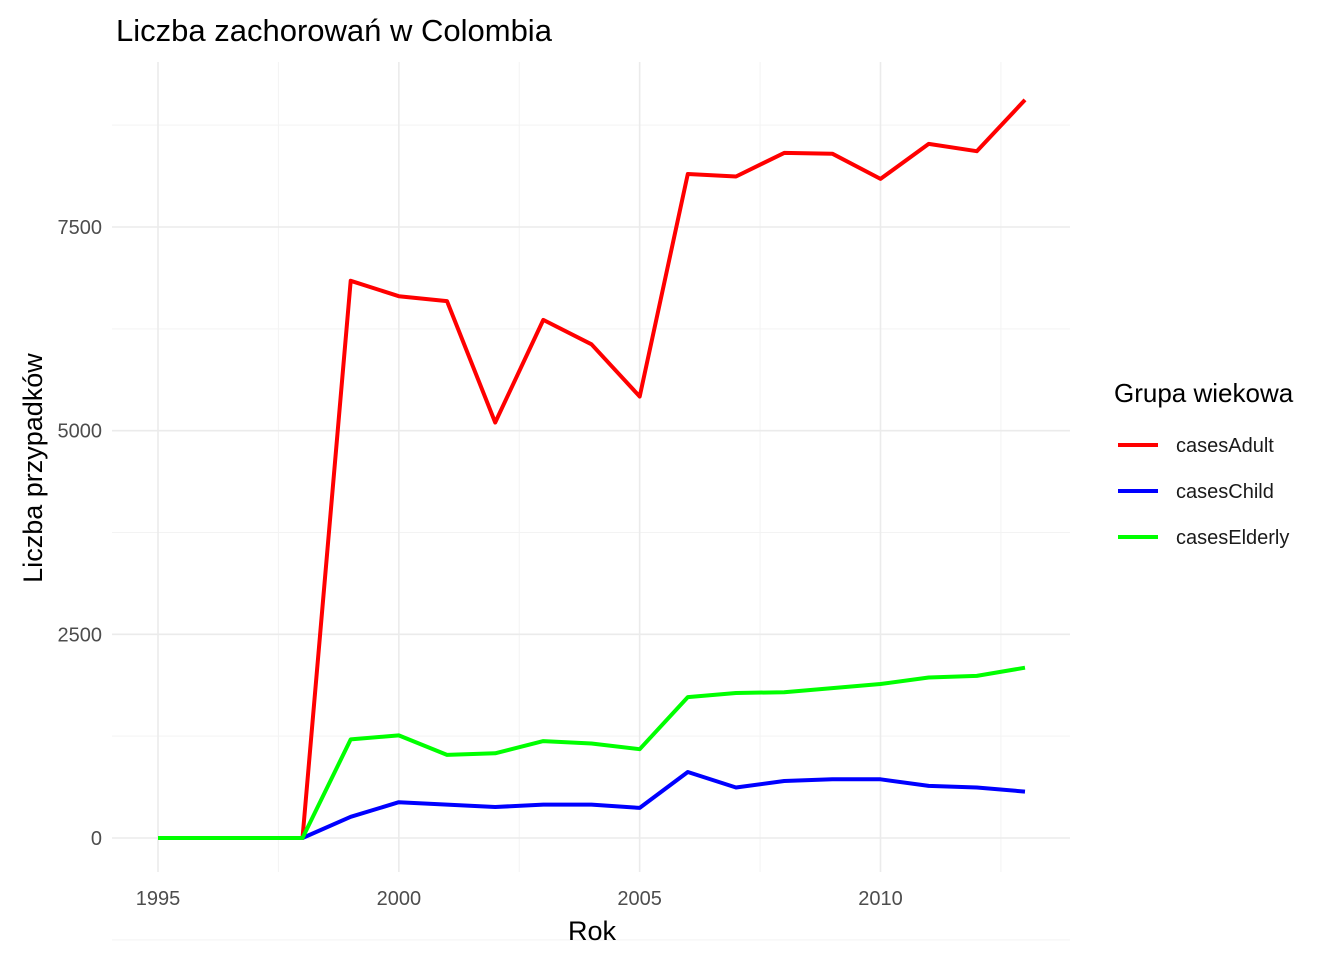 The image size is (1344, 960). I want to click on y-tick-label: 0, so click(96, 839).